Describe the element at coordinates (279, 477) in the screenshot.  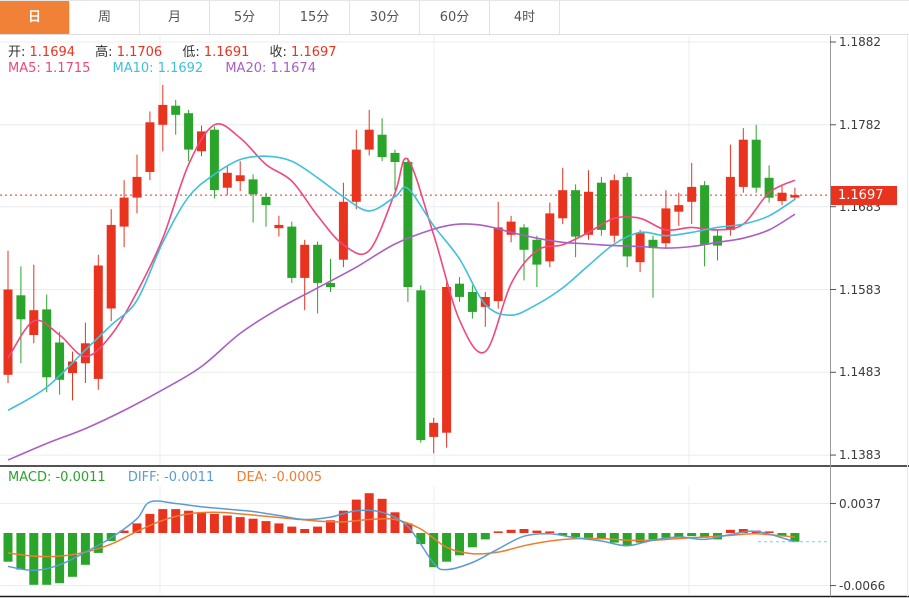
I see `dea-value-legend: DEA: -0.0005` at that location.